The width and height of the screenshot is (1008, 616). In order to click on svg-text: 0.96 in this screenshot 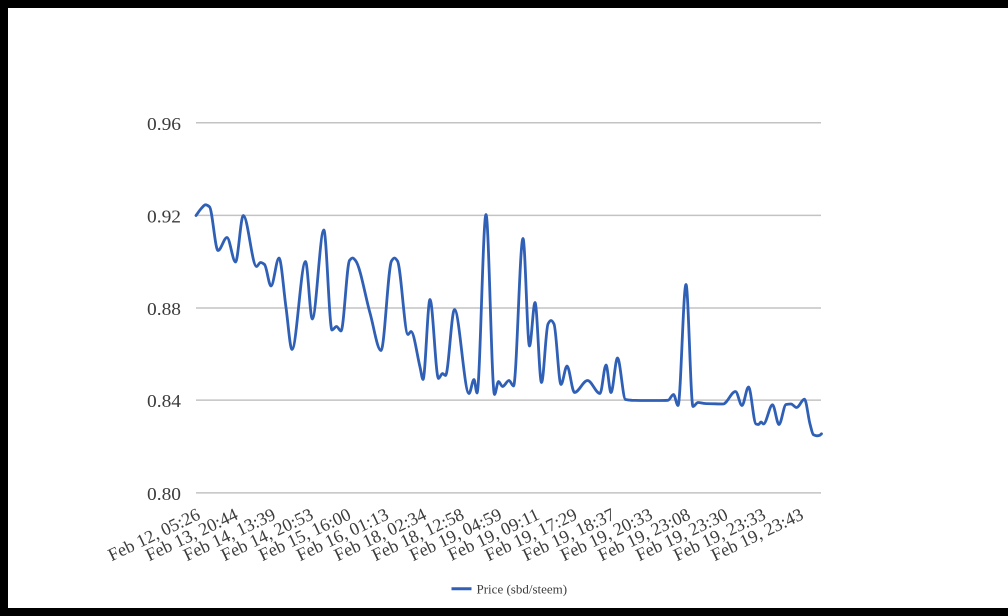, I will do `click(164, 124)`.